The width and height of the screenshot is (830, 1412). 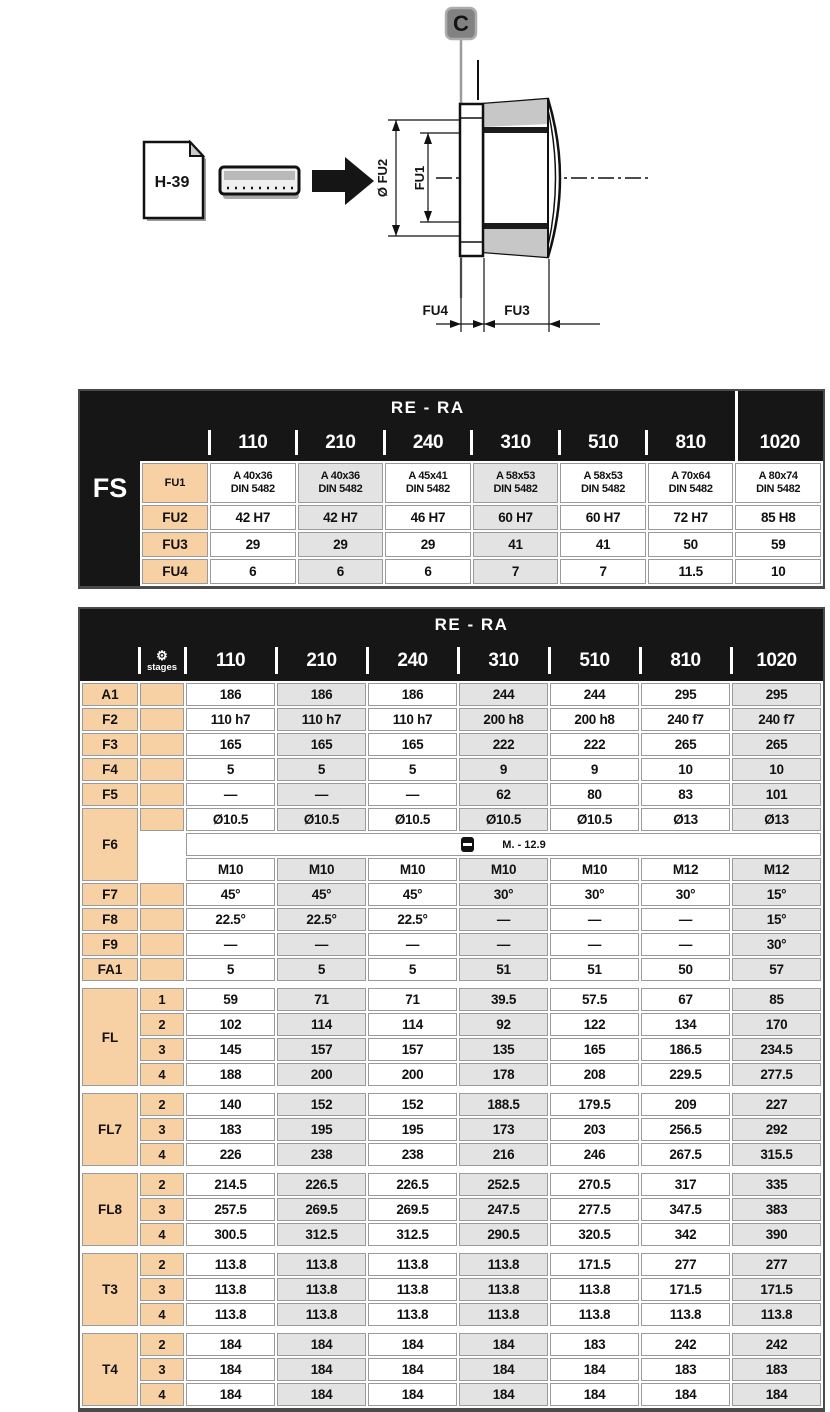 What do you see at coordinates (412, 869) in the screenshot?
I see `table-cell: M10` at bounding box center [412, 869].